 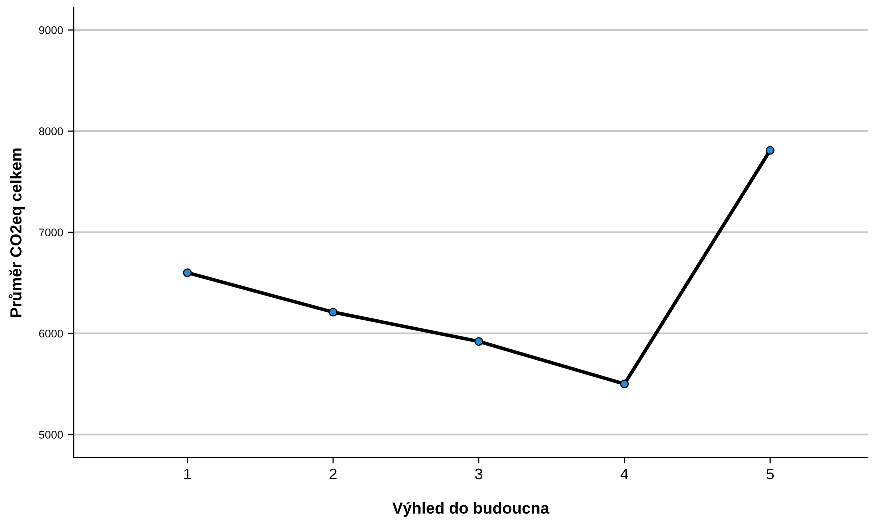 I want to click on y-tick-label: 8000, so click(x=51, y=132).